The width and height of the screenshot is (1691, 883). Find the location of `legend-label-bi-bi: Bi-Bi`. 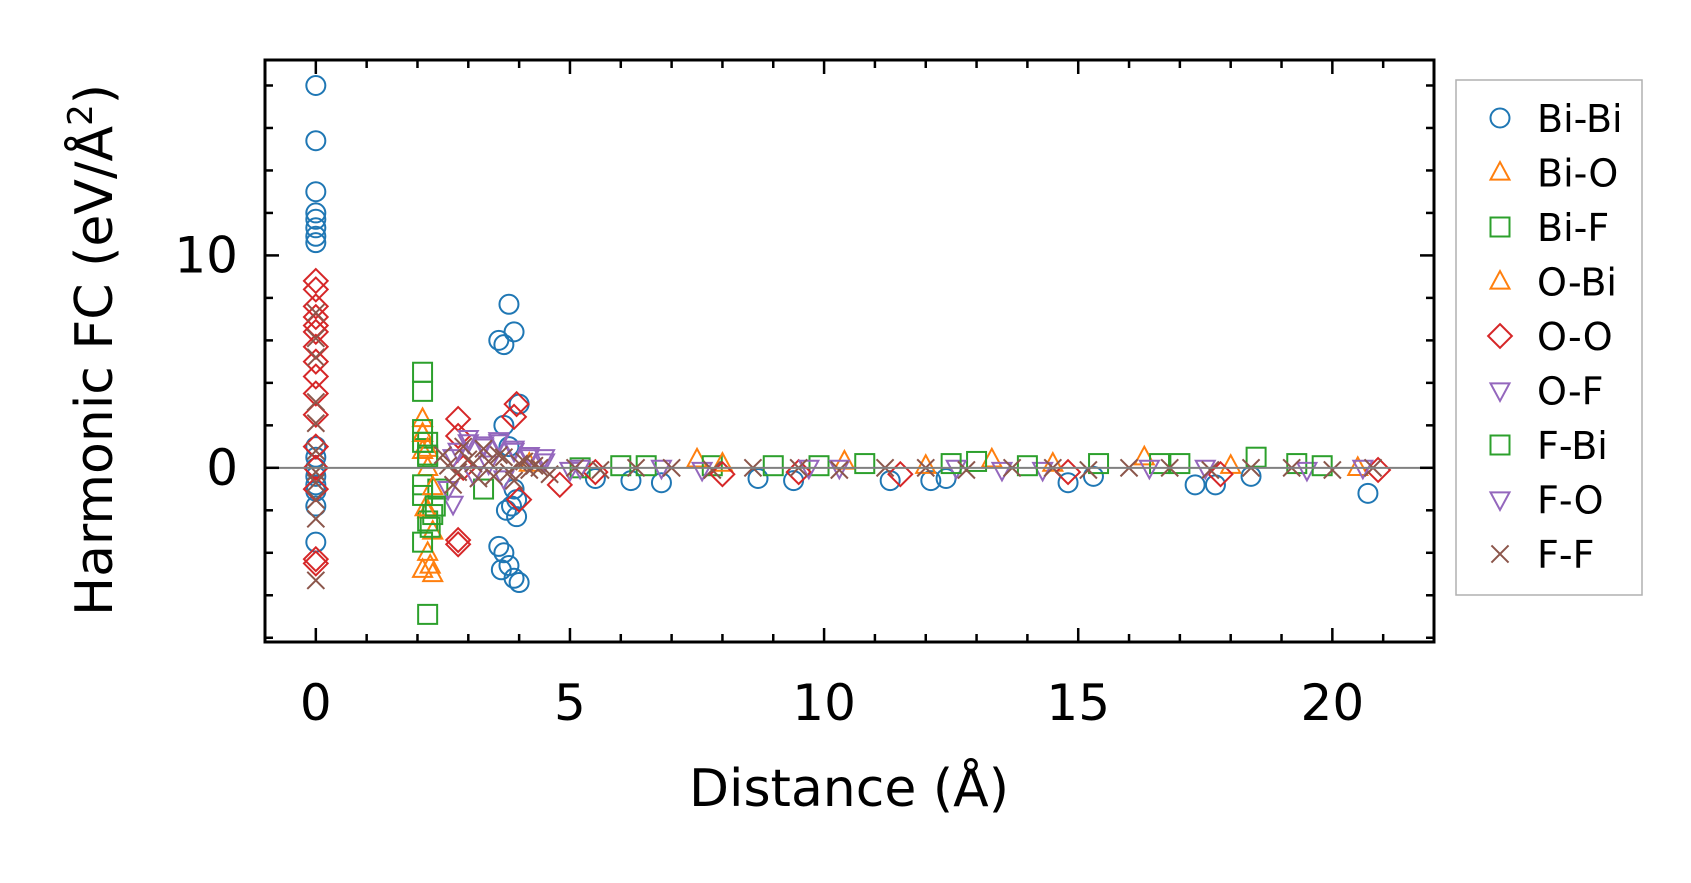

legend-label-bi-bi: Bi-Bi is located at coordinates (1580, 119).